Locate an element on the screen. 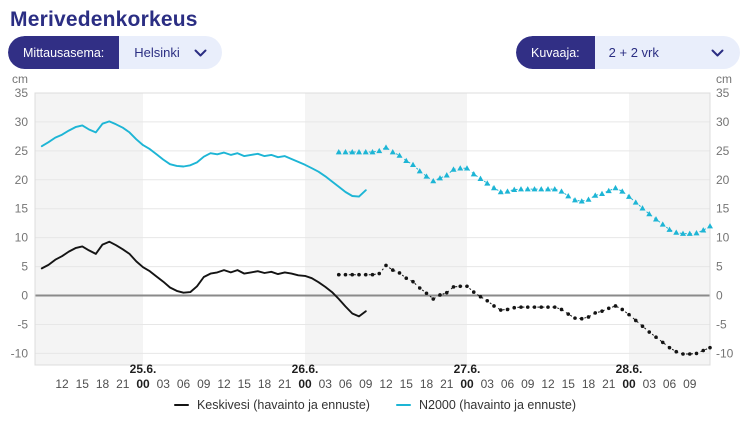 Image resolution: width=750 pixels, height=430 pixels. svg-text: 25.6. is located at coordinates (143, 369).